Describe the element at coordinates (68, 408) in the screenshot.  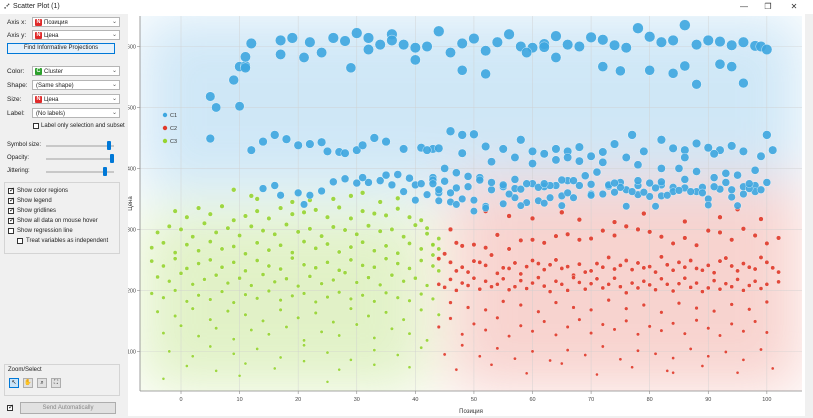
I see `send-automatically-button: Send Automatically` at that location.